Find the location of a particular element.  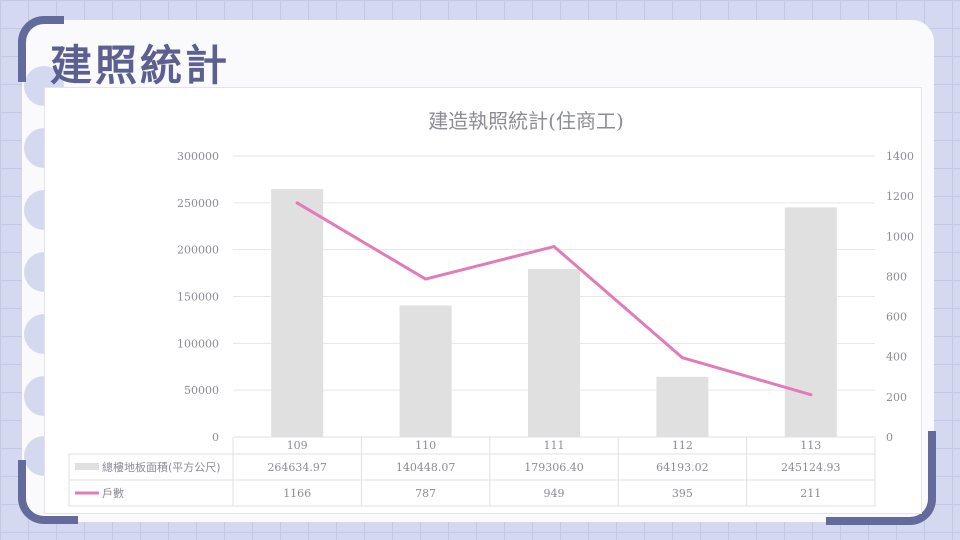

y-right-tick-label: 1000 is located at coordinates (900, 236).